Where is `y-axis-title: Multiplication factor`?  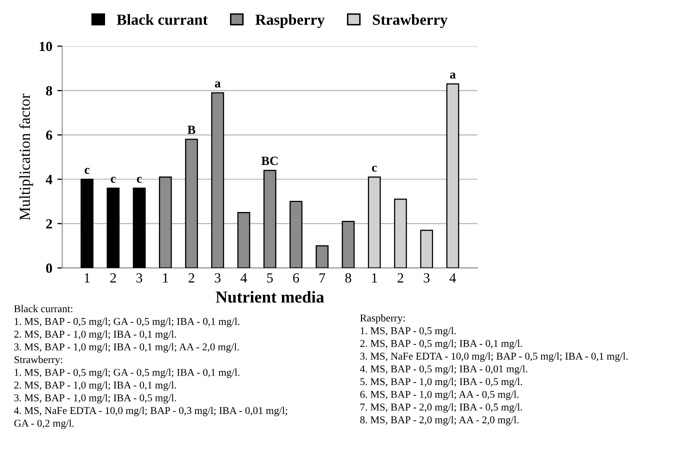 y-axis-title: Multiplication factor is located at coordinates (26, 157).